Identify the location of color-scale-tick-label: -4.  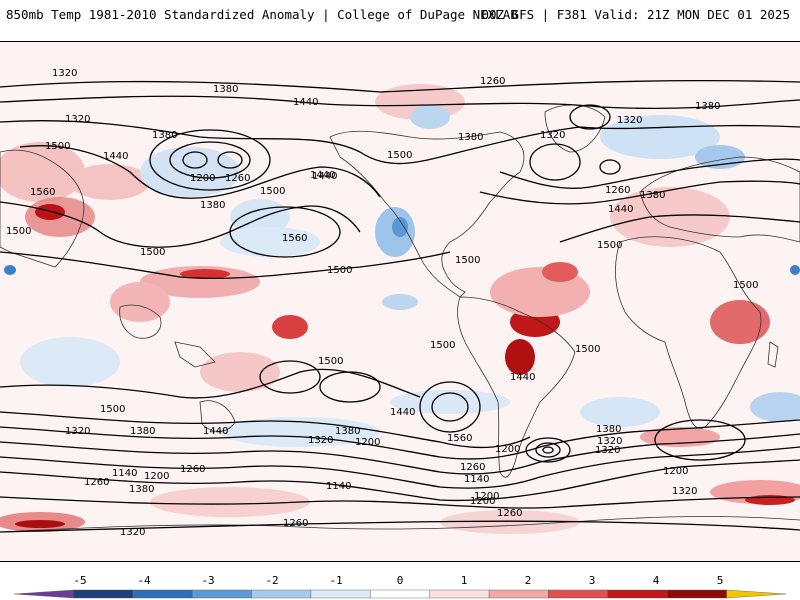
(144, 580).